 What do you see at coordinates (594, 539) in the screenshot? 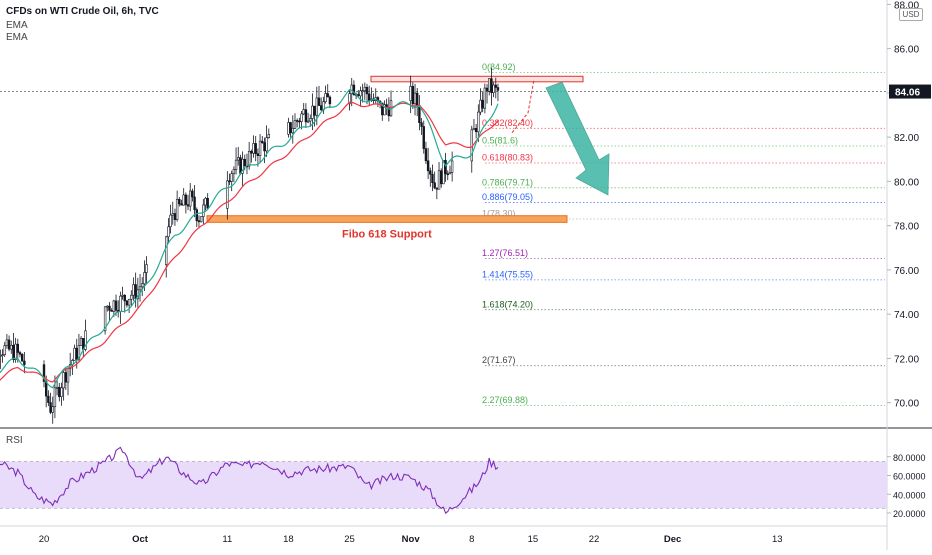
I see `time-tick-label: 22` at bounding box center [594, 539].